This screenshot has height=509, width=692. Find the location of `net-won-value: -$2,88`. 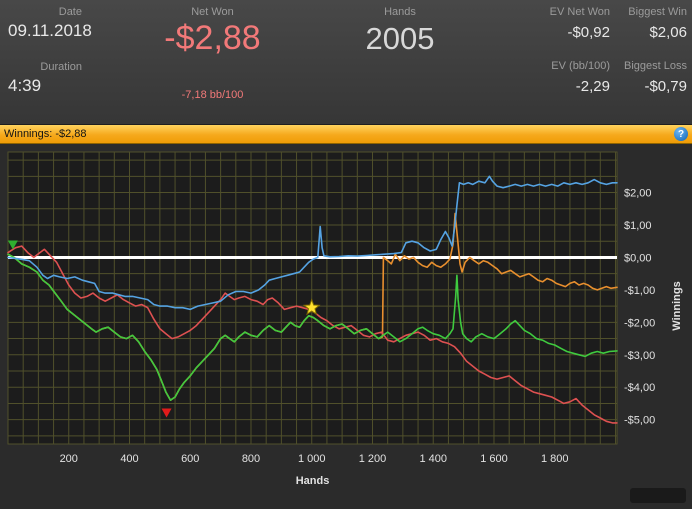

net-won-value: -$2,88 is located at coordinates (212, 38).